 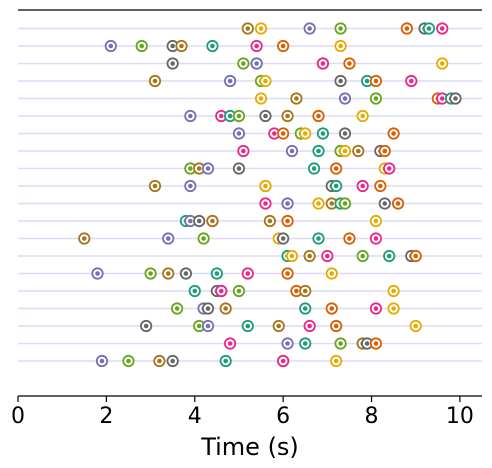 I want to click on x-tick-label: 4, so click(x=195, y=416).